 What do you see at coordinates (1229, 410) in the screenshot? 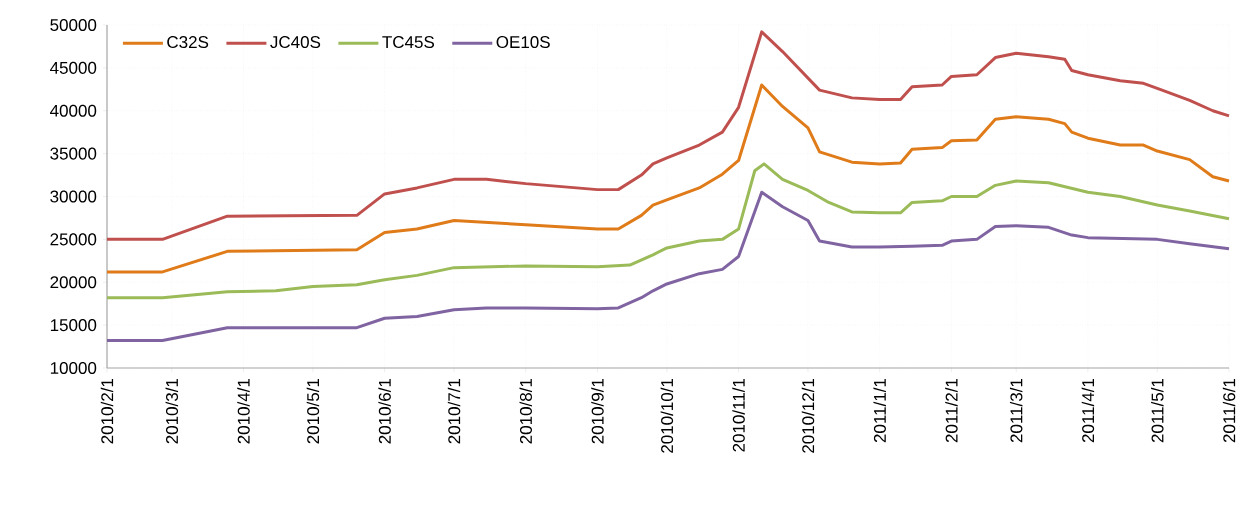
I see `x-tick-label: 2011/6/1` at bounding box center [1229, 410].